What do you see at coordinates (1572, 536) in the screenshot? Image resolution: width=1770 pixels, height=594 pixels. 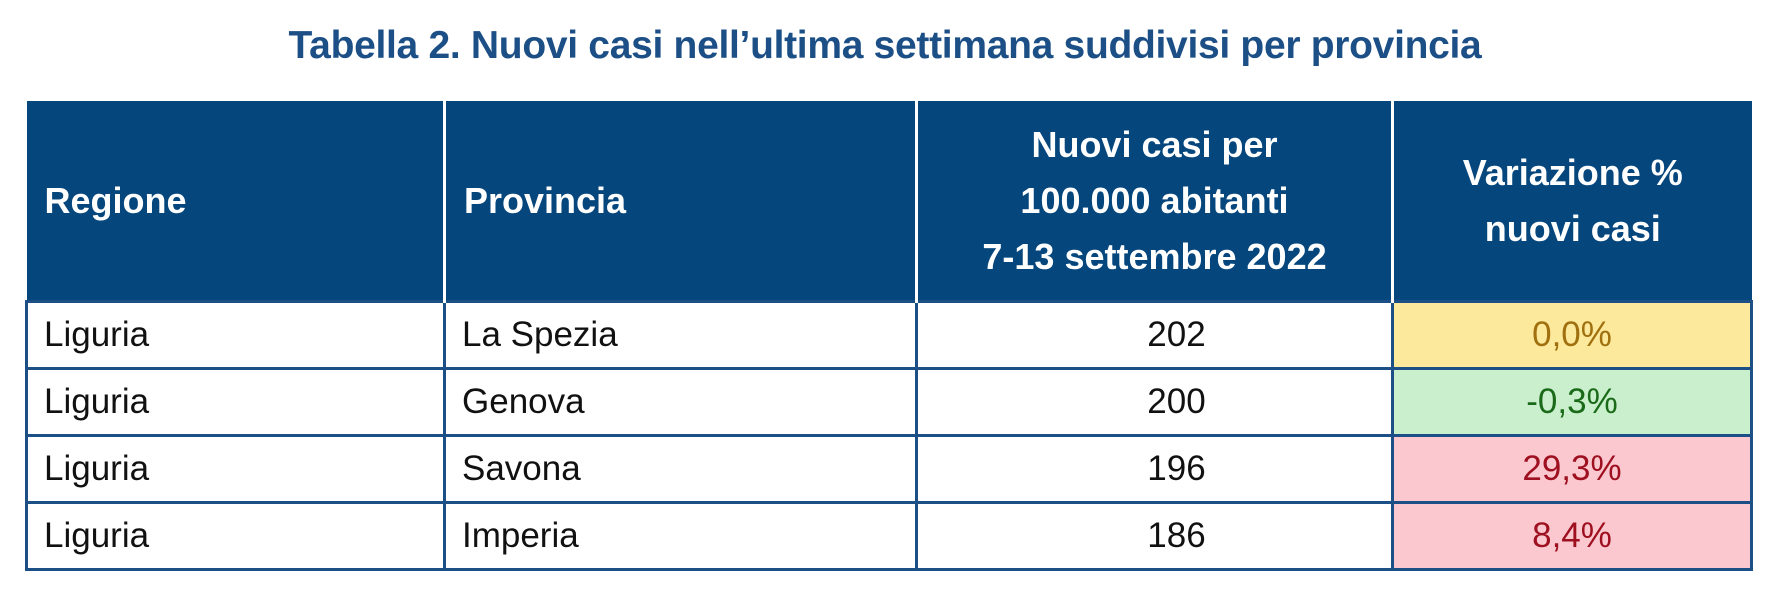 I see `table-cell: 8,4%` at bounding box center [1572, 536].